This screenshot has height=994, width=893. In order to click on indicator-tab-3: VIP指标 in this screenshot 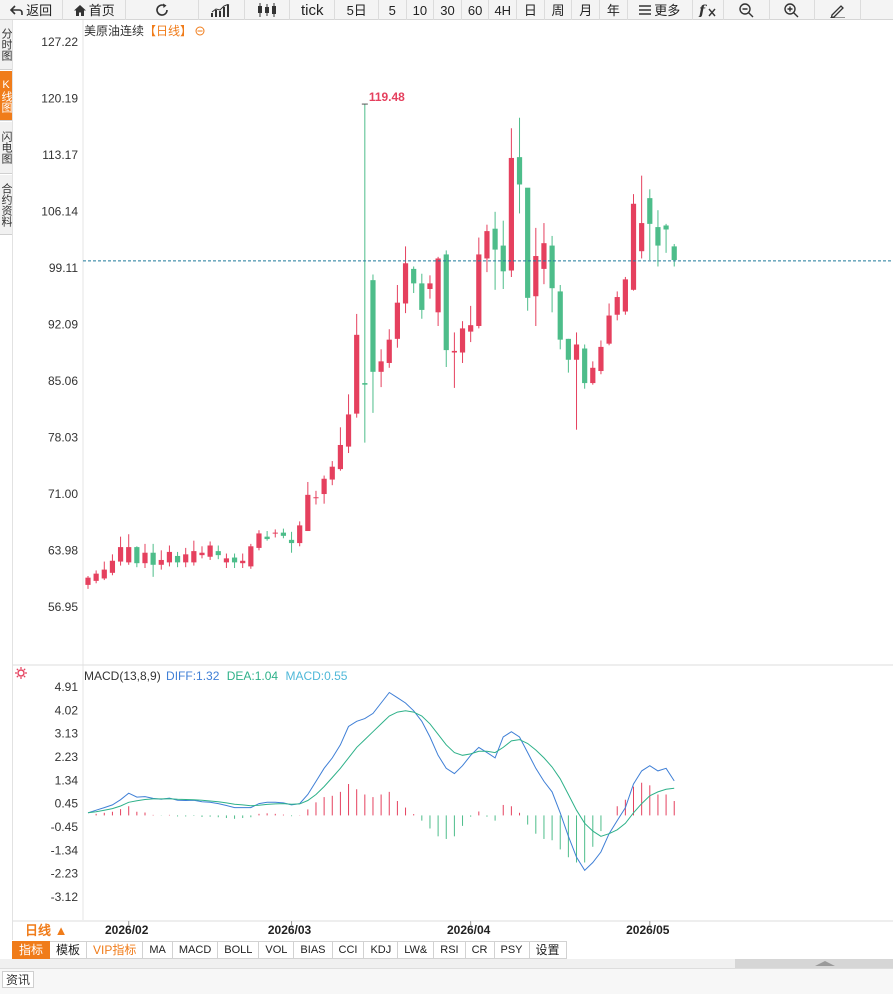, I will do `click(115, 950)`.